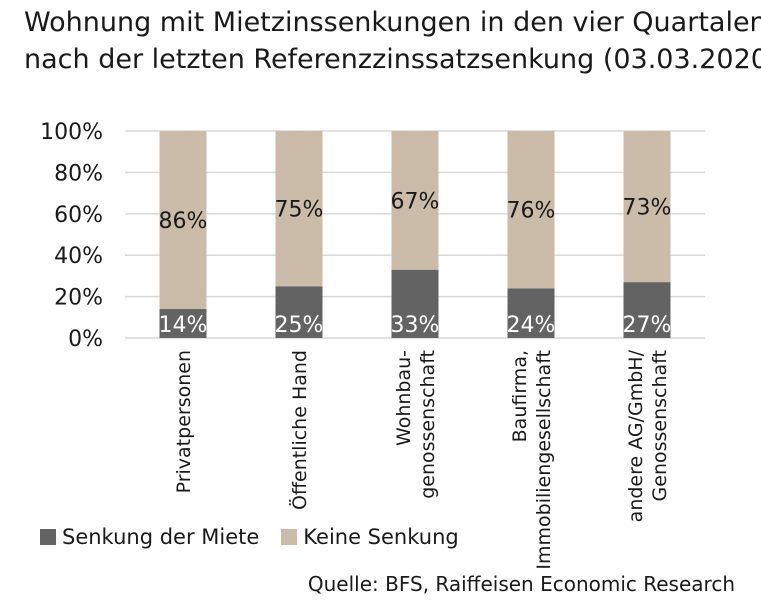  I want to click on data-label-senkung-0: 14%, so click(183, 325).